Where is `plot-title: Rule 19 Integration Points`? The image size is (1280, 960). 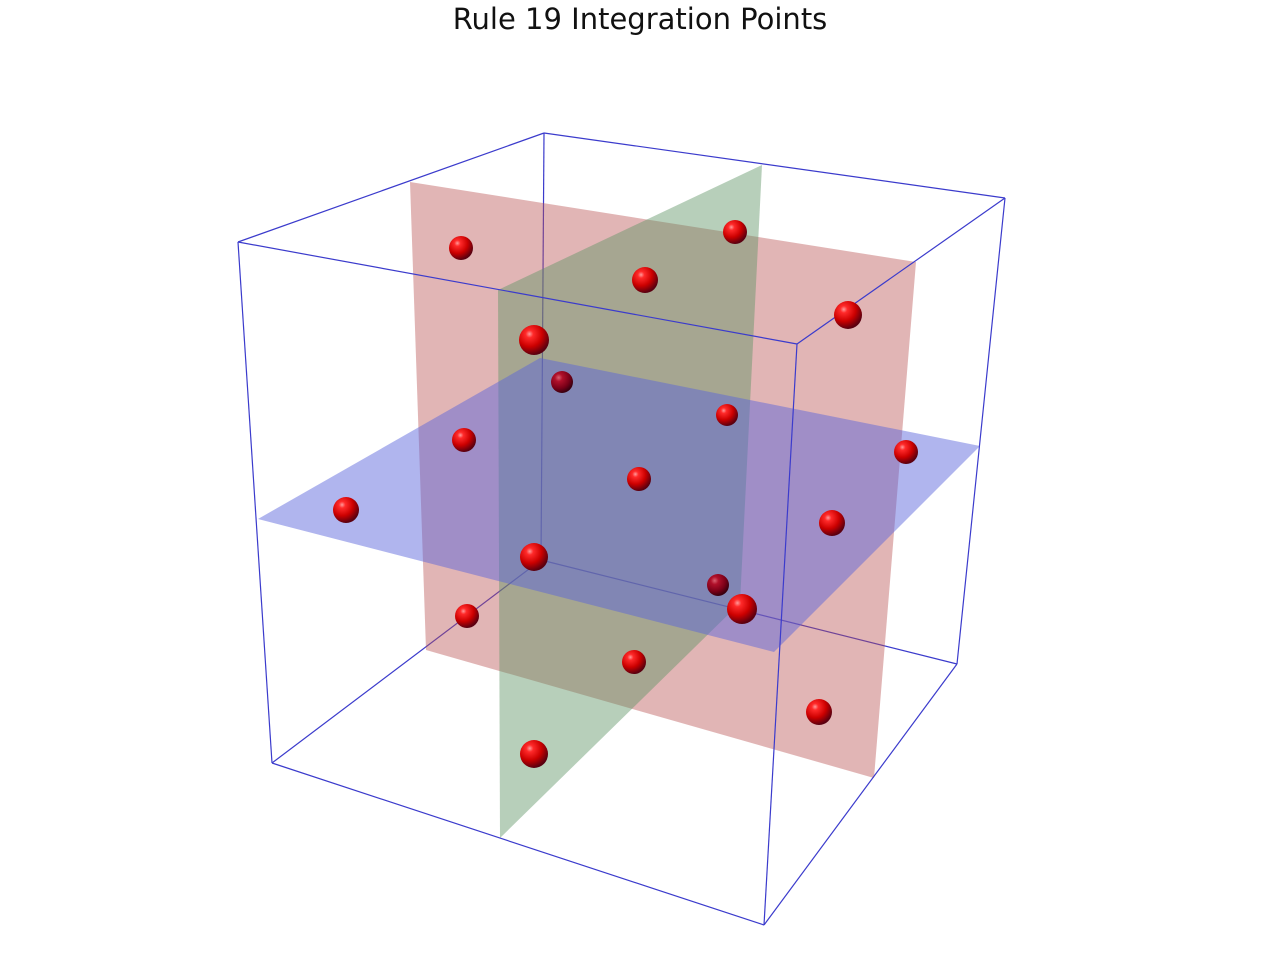
plot-title: Rule 19 Integration Points is located at coordinates (640, 19).